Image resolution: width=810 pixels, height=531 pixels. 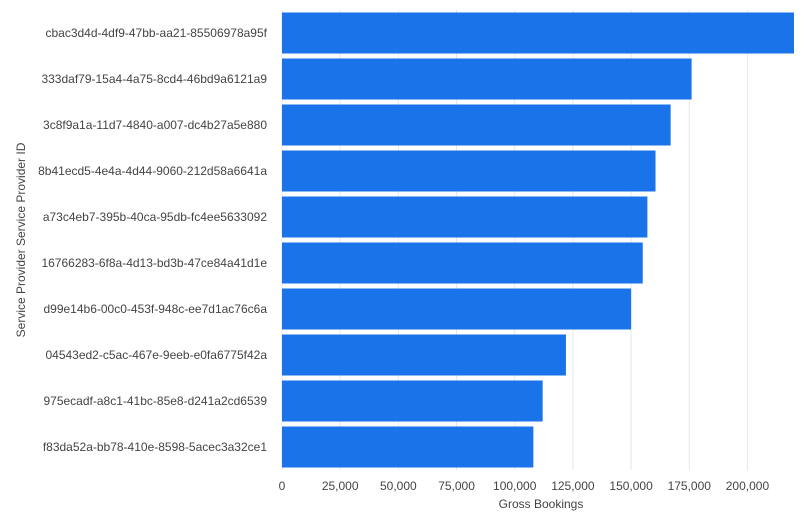 I want to click on y-tick-label: d99e14b6-00c0-453f-948c-ee7d1ac76c6a, so click(x=155, y=309).